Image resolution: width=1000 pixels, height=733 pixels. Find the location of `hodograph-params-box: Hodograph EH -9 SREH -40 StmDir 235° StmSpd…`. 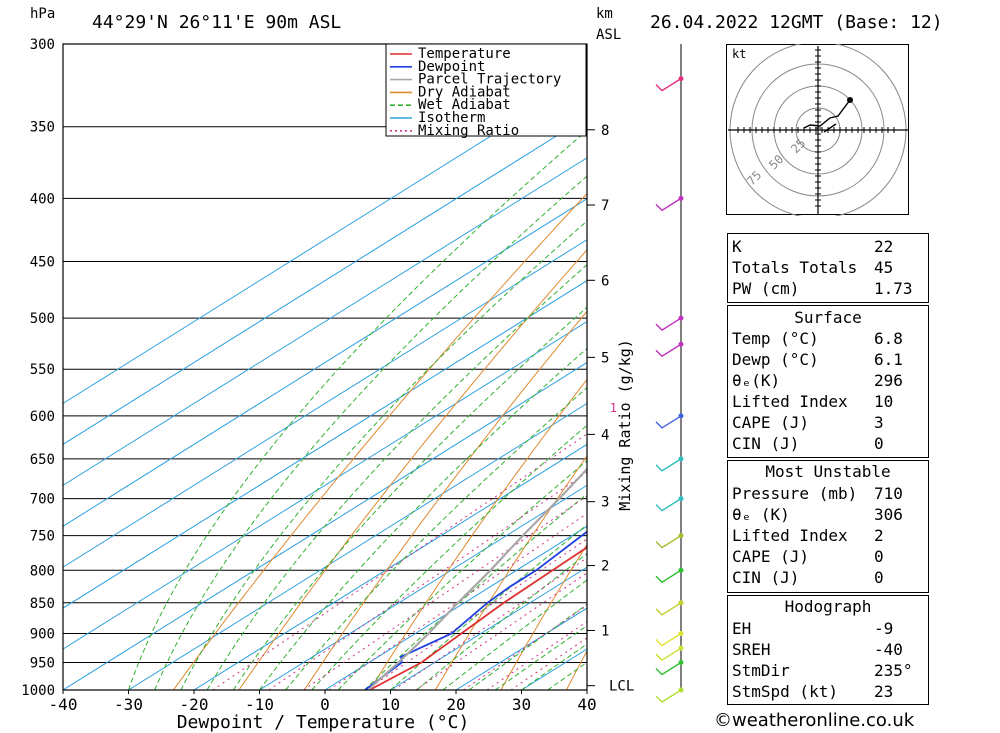

hodograph-params-box: Hodograph EH -9 SREH -40 StmDir 235° StmSpd… is located at coordinates (828, 650).